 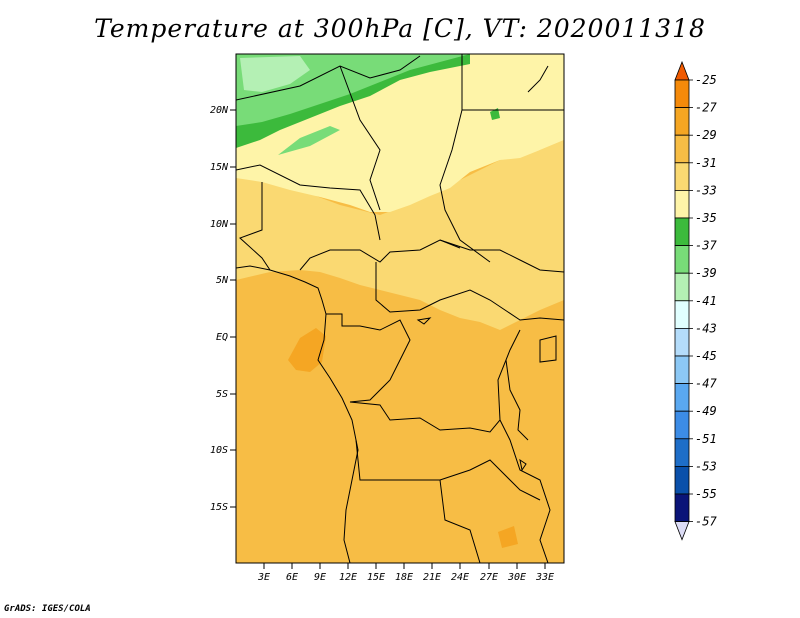 I want to click on legend-label: -29, so click(x=706, y=135).